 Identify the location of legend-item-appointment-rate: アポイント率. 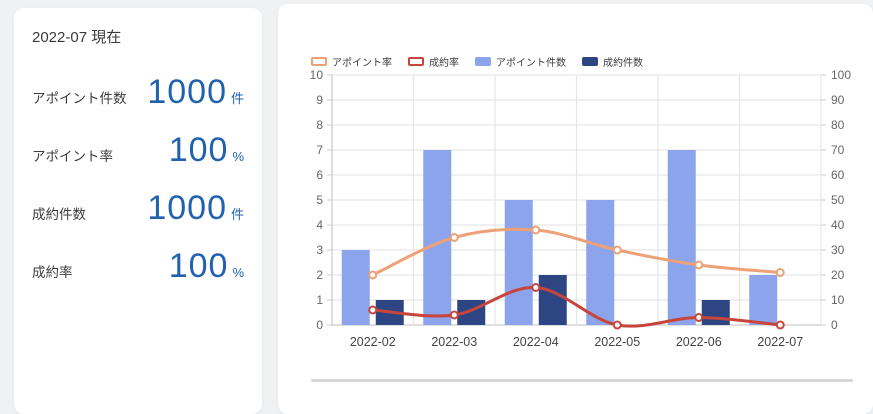
(351, 61).